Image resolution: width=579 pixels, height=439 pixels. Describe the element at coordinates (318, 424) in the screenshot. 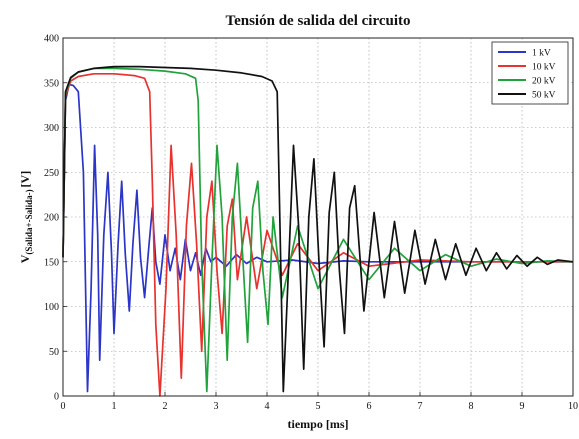

I see `x-axis-label: tiempo [ms]` at that location.